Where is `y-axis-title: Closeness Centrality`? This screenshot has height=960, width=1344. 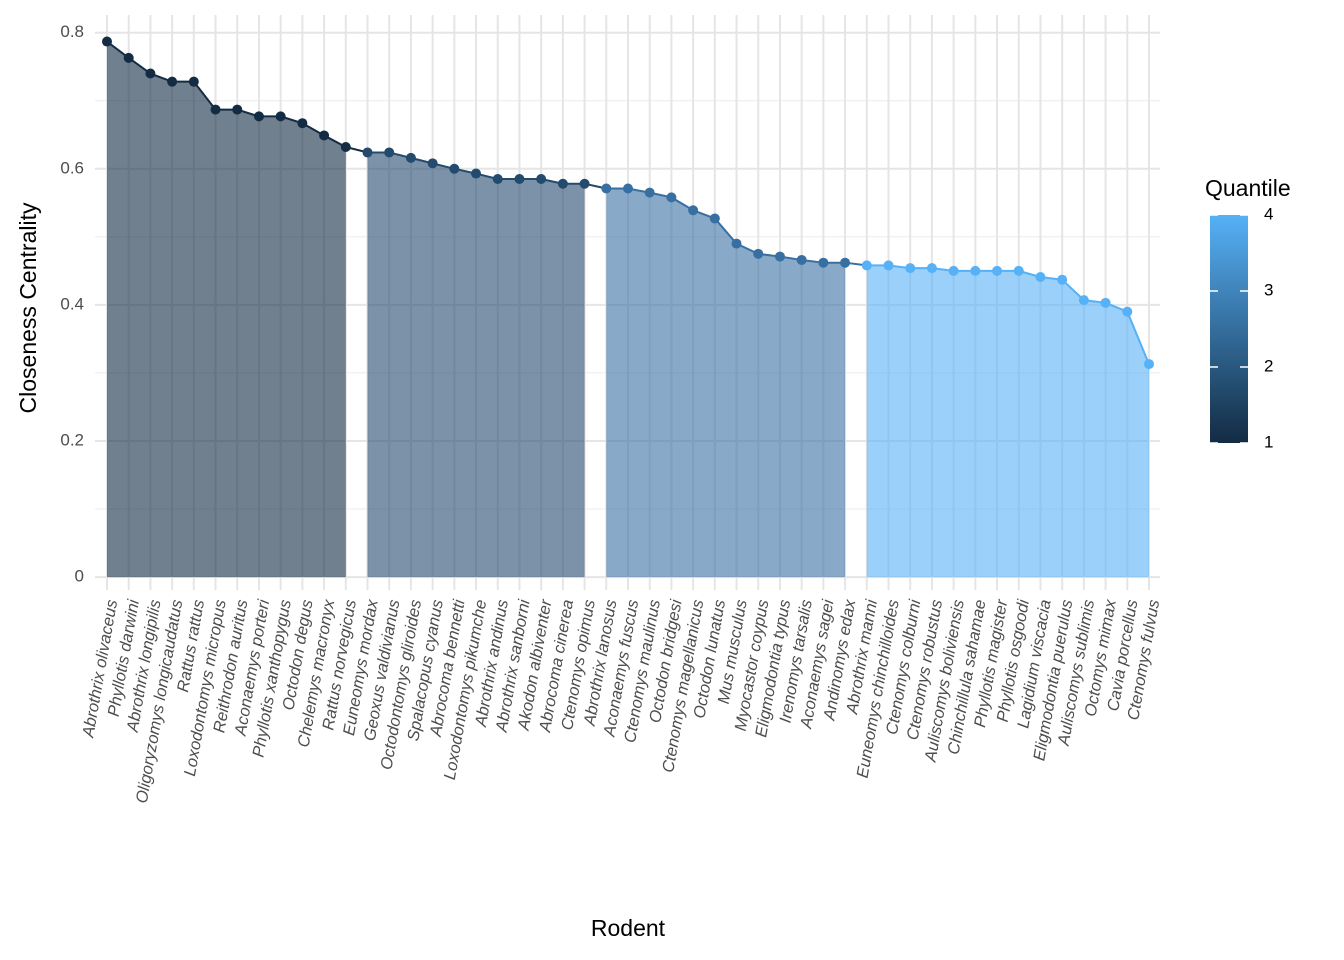 y-axis-title: Closeness Centrality is located at coordinates (28, 307).